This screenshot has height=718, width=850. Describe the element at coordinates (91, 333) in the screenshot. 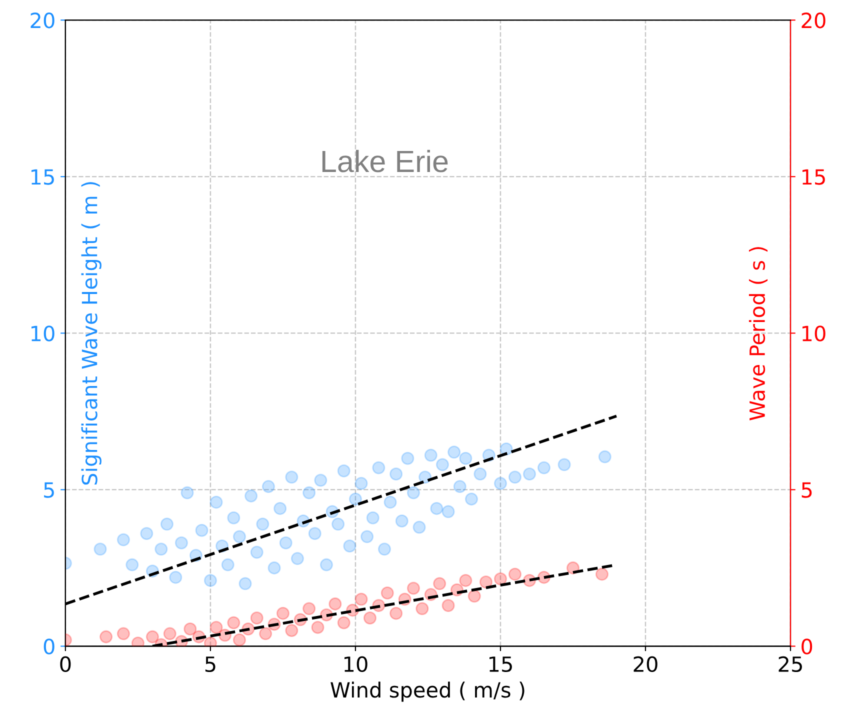

I see `y-axis-title: Significant Wave Height ( m )` at that location.